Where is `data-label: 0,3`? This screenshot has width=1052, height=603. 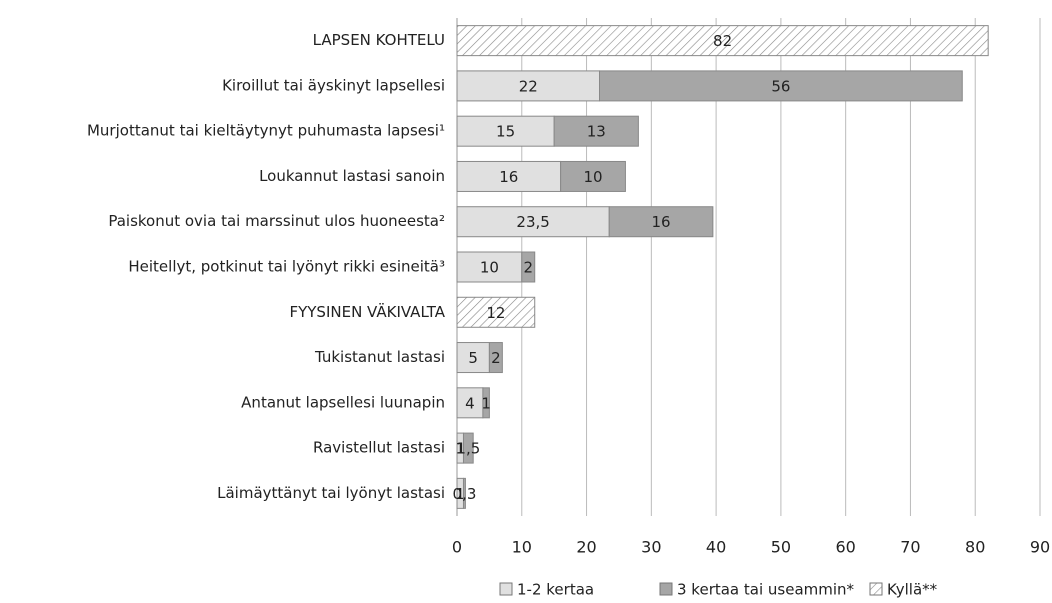 data-label: 0,3 is located at coordinates (465, 494).